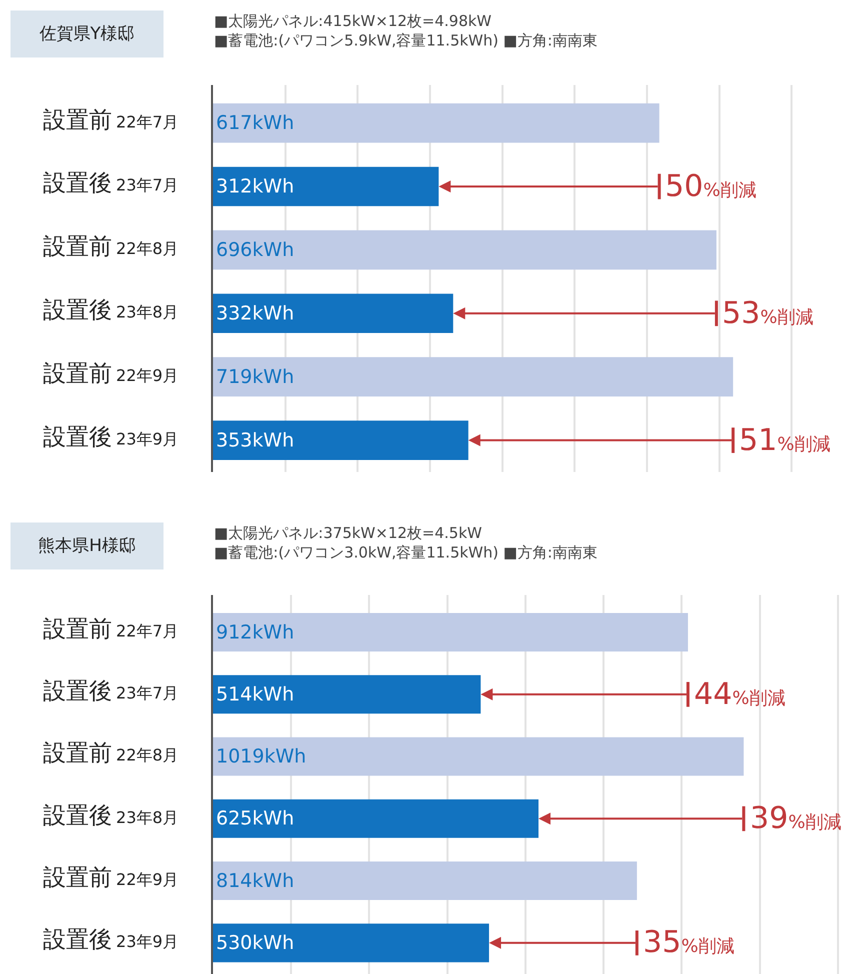  Describe the element at coordinates (688, 942) in the screenshot. I see `annotation: 35%削減` at that location.